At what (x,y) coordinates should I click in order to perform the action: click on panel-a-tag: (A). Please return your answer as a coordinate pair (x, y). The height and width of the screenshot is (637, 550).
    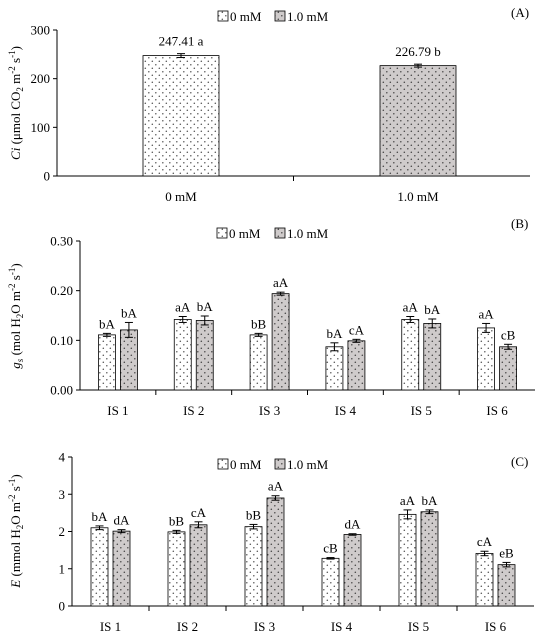
    Looking at the image, I should click on (520, 12).